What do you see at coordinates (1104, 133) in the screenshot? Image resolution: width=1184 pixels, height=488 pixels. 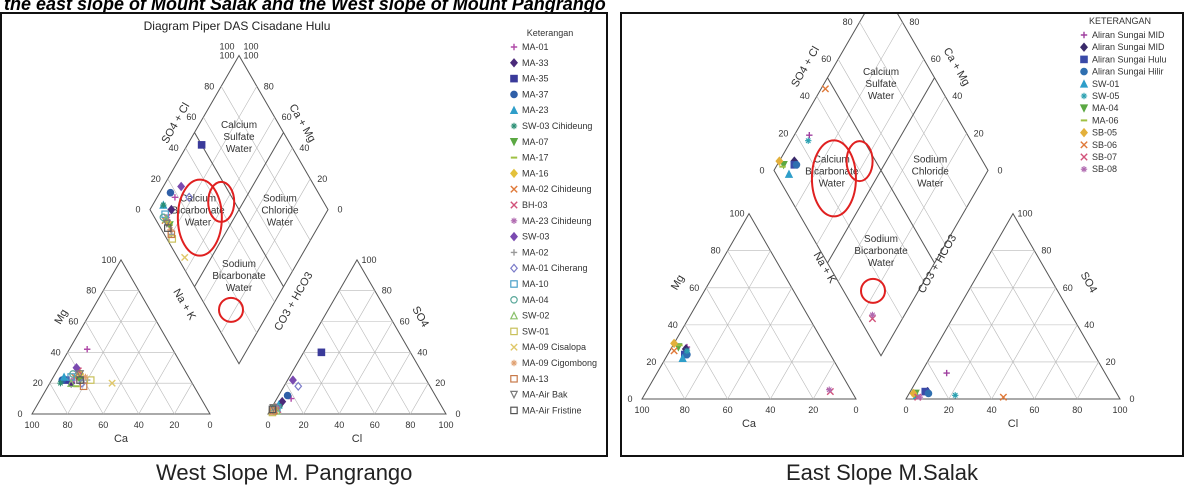 I see `legend-label: SB-05` at bounding box center [1104, 133].